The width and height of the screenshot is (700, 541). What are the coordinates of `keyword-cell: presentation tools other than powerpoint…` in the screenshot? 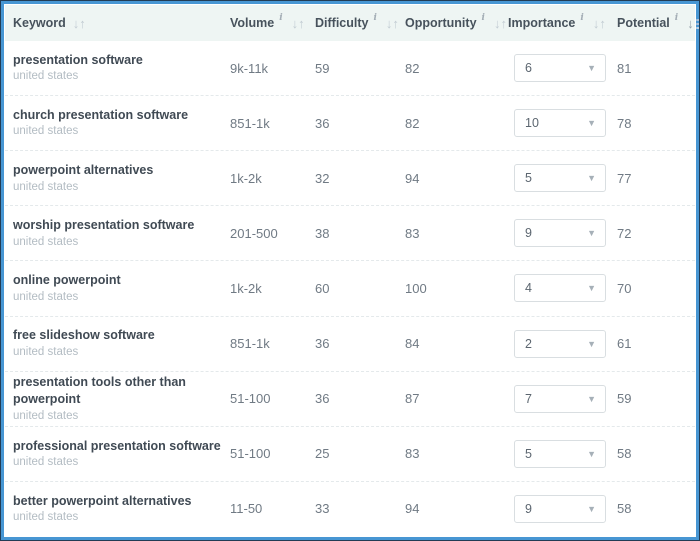 It's located at (121, 399).